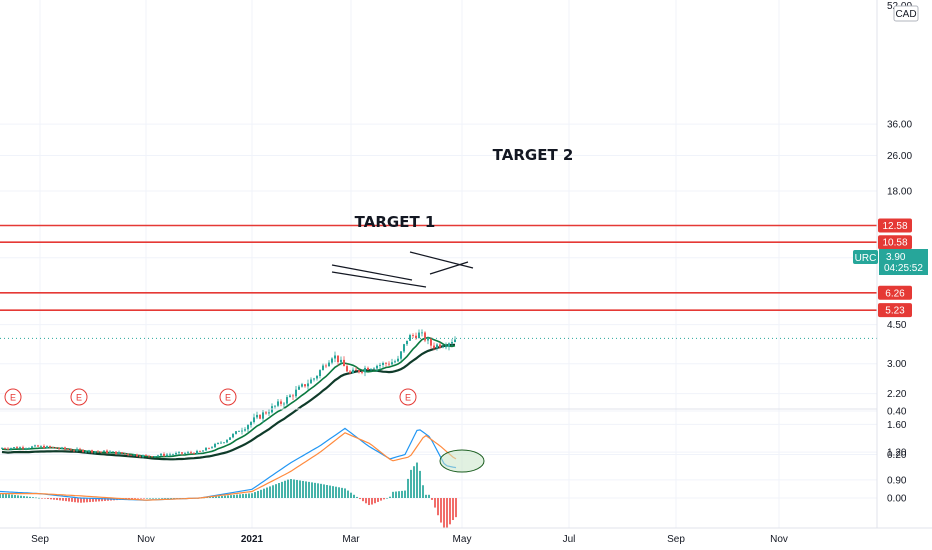 The height and width of the screenshot is (550, 932). I want to click on highlight-ellipse, so click(462, 461).